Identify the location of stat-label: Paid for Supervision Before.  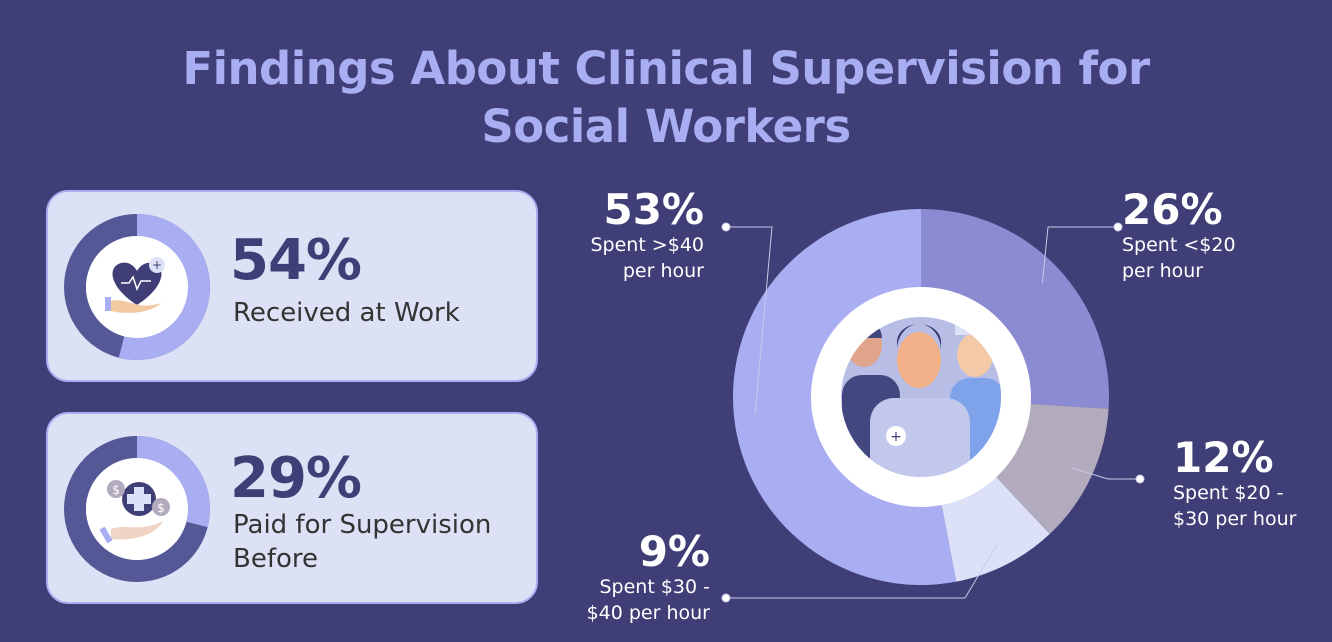
(362, 542).